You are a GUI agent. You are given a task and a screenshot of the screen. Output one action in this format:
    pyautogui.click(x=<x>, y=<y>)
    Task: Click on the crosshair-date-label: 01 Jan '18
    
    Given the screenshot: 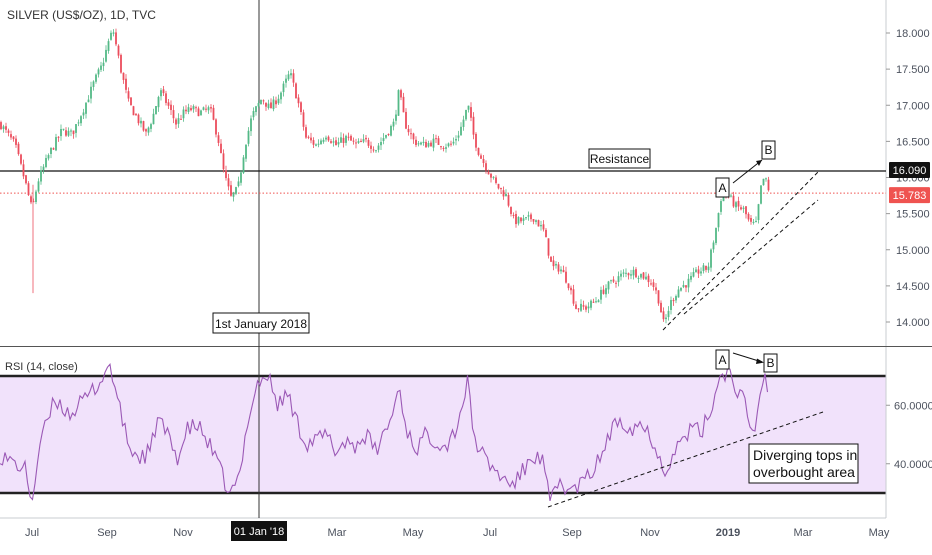 What is the action you would take?
    pyautogui.click(x=259, y=532)
    